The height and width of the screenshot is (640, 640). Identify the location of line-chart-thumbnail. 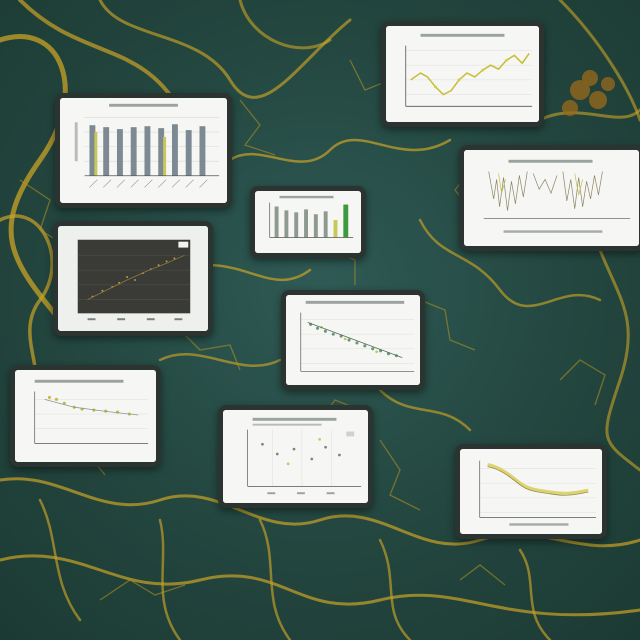
(462, 74).